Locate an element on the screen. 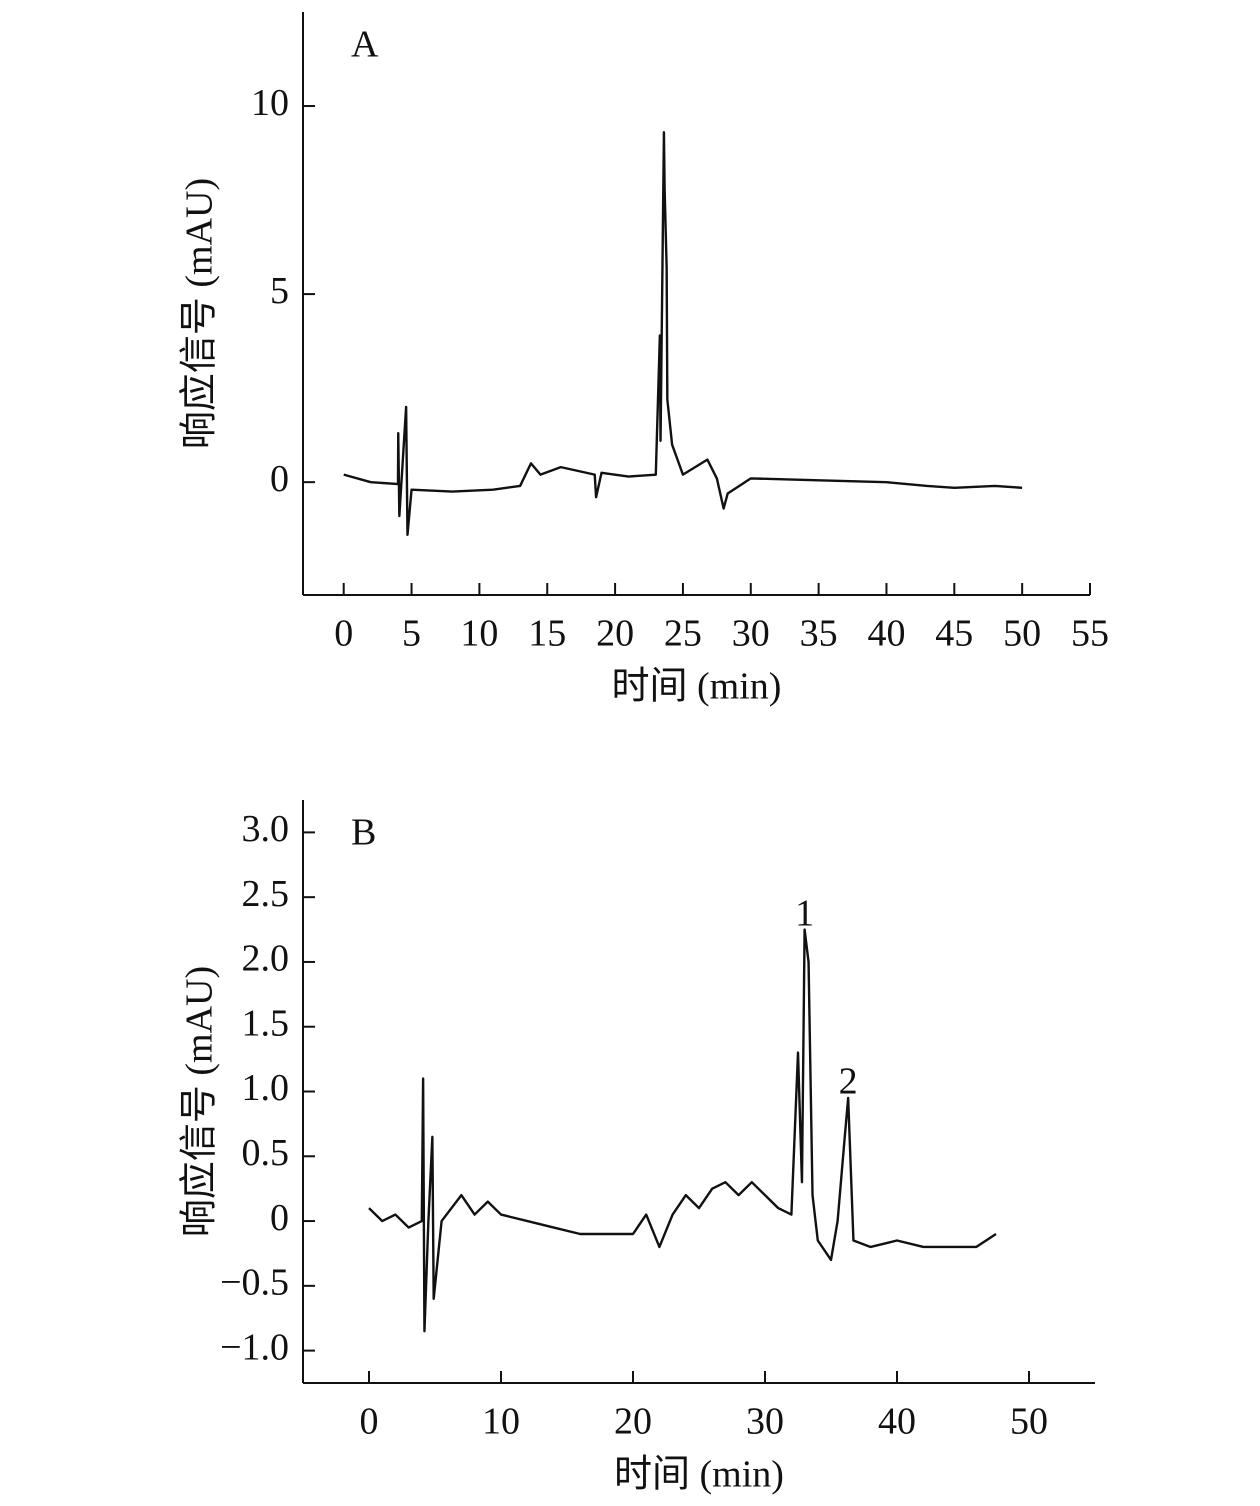  y-tick-label: 1.0 is located at coordinates (266, 1088).